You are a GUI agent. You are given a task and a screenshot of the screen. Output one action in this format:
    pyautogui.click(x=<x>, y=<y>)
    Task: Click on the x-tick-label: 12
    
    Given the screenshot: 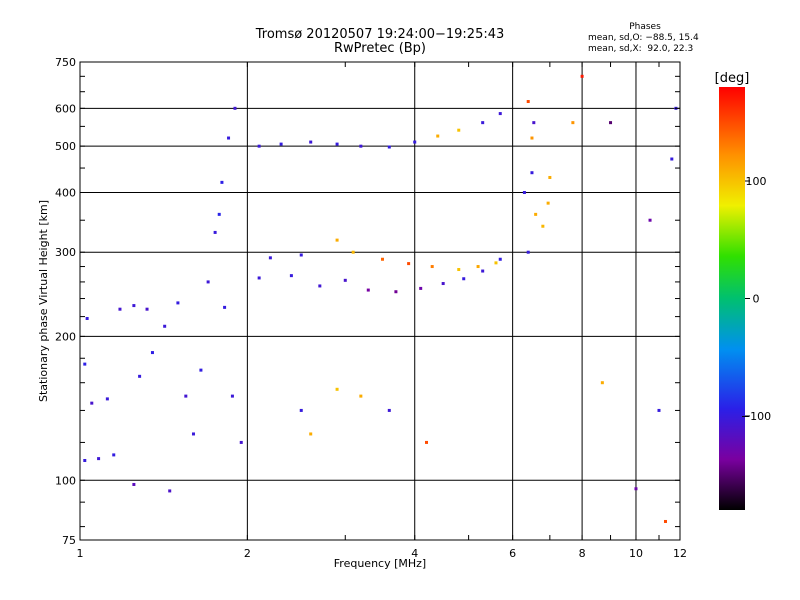 What is the action you would take?
    pyautogui.click(x=680, y=553)
    